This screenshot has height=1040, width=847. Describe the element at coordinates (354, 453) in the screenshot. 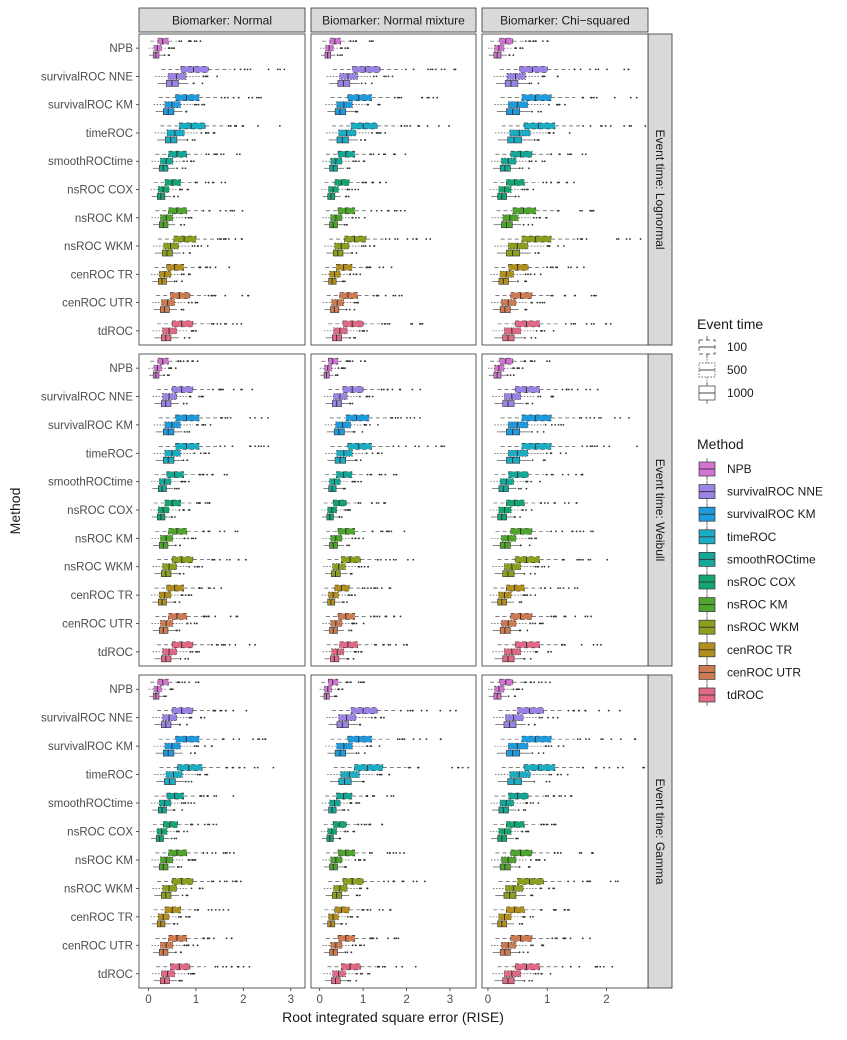

I see `box-timeroc-n500` at that location.